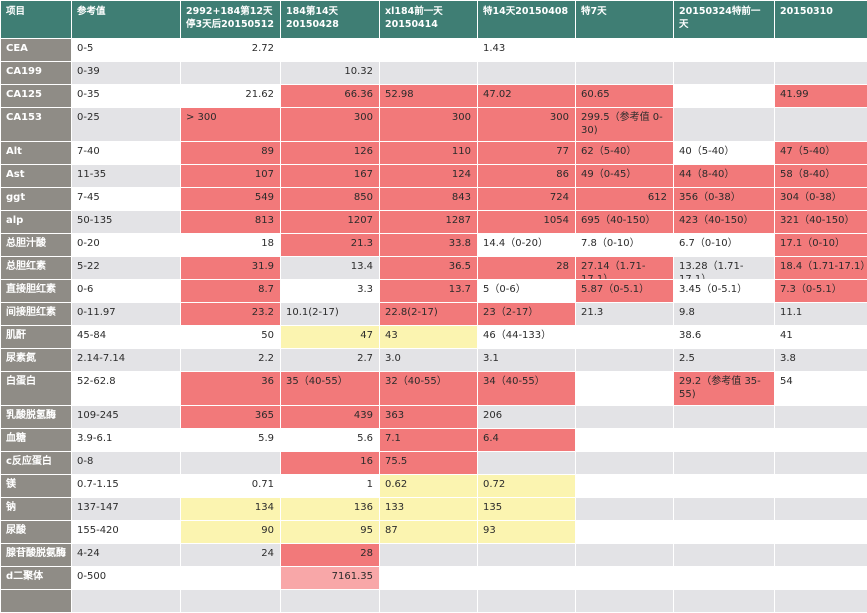 Image resolution: width=867 pixels, height=613 pixels. I want to click on value-cell: 167, so click(330, 176).